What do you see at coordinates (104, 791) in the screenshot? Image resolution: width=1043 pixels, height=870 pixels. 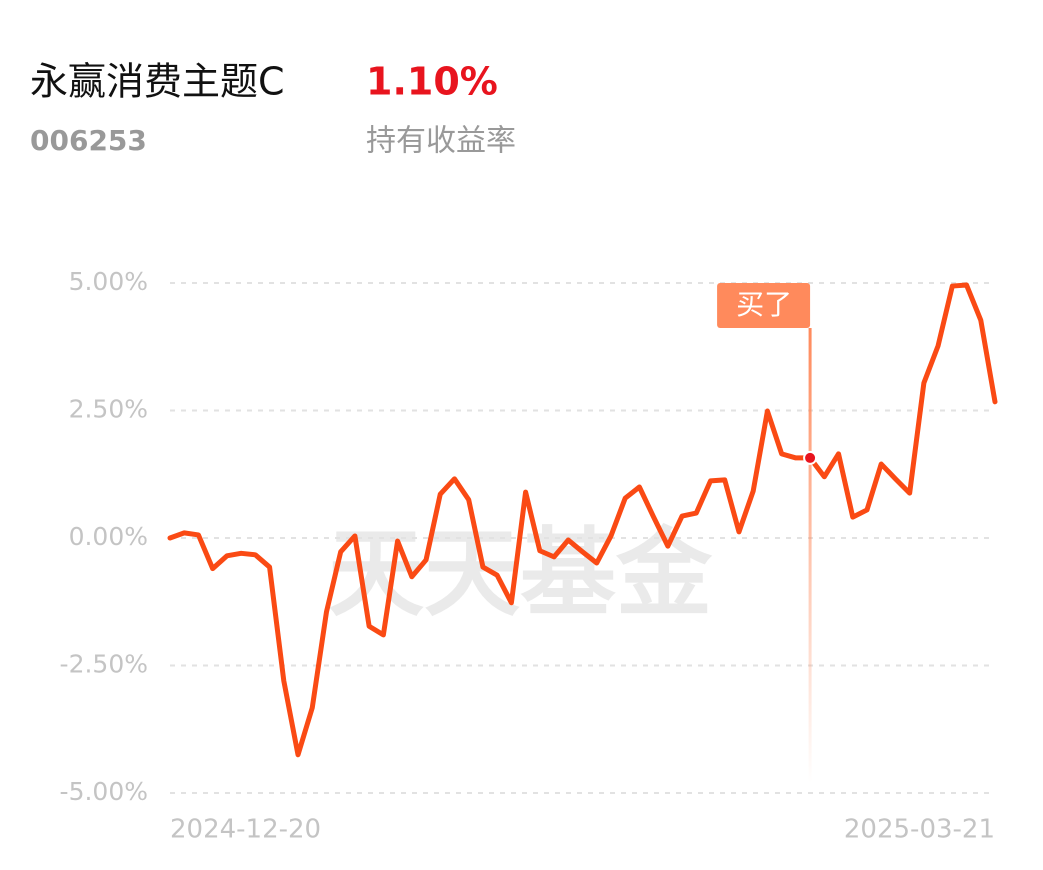 I see `y-tick-label: -5.00%` at bounding box center [104, 791].